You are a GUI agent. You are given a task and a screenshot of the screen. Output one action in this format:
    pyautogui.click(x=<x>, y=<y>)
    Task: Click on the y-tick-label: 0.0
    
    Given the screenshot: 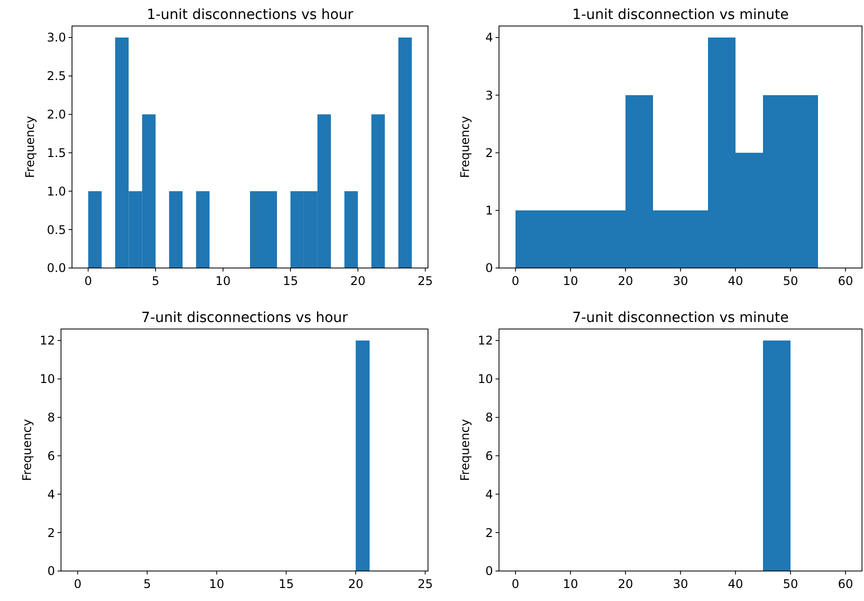 What is the action you would take?
    pyautogui.click(x=56, y=268)
    